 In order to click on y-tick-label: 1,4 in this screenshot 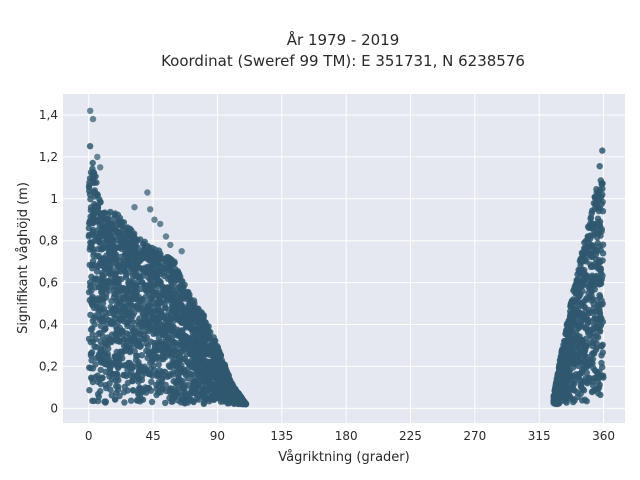, I will do `click(48, 115)`.